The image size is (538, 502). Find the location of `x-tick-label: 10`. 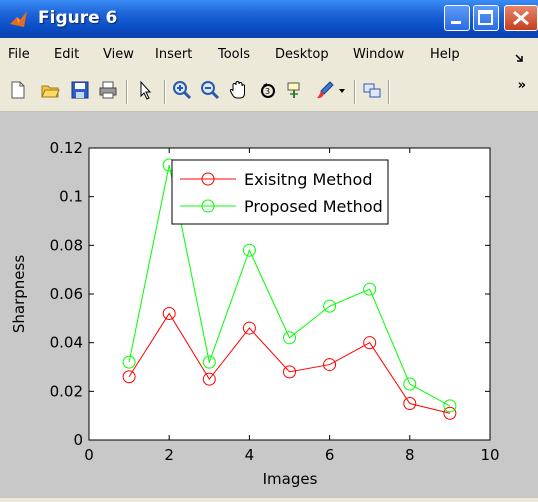

x-tick-label: 10 is located at coordinates (489, 455).